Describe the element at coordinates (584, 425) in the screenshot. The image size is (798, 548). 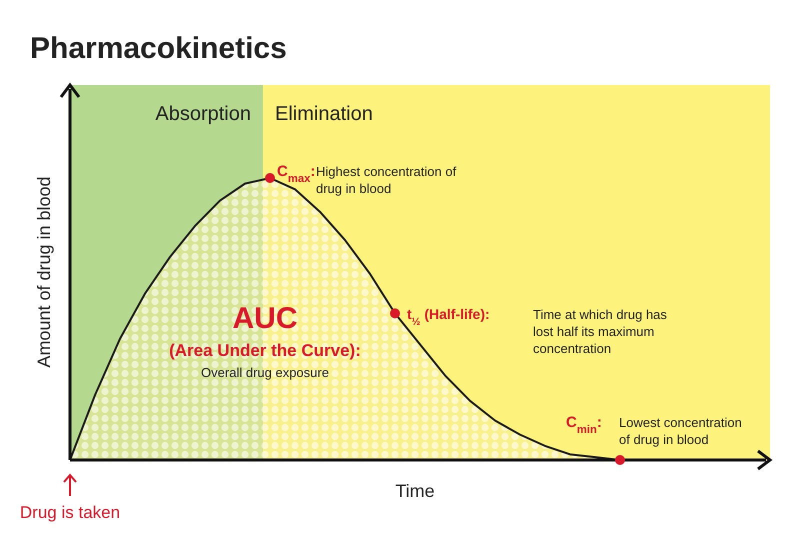
I see `annotation: C$_{min}$:` at that location.